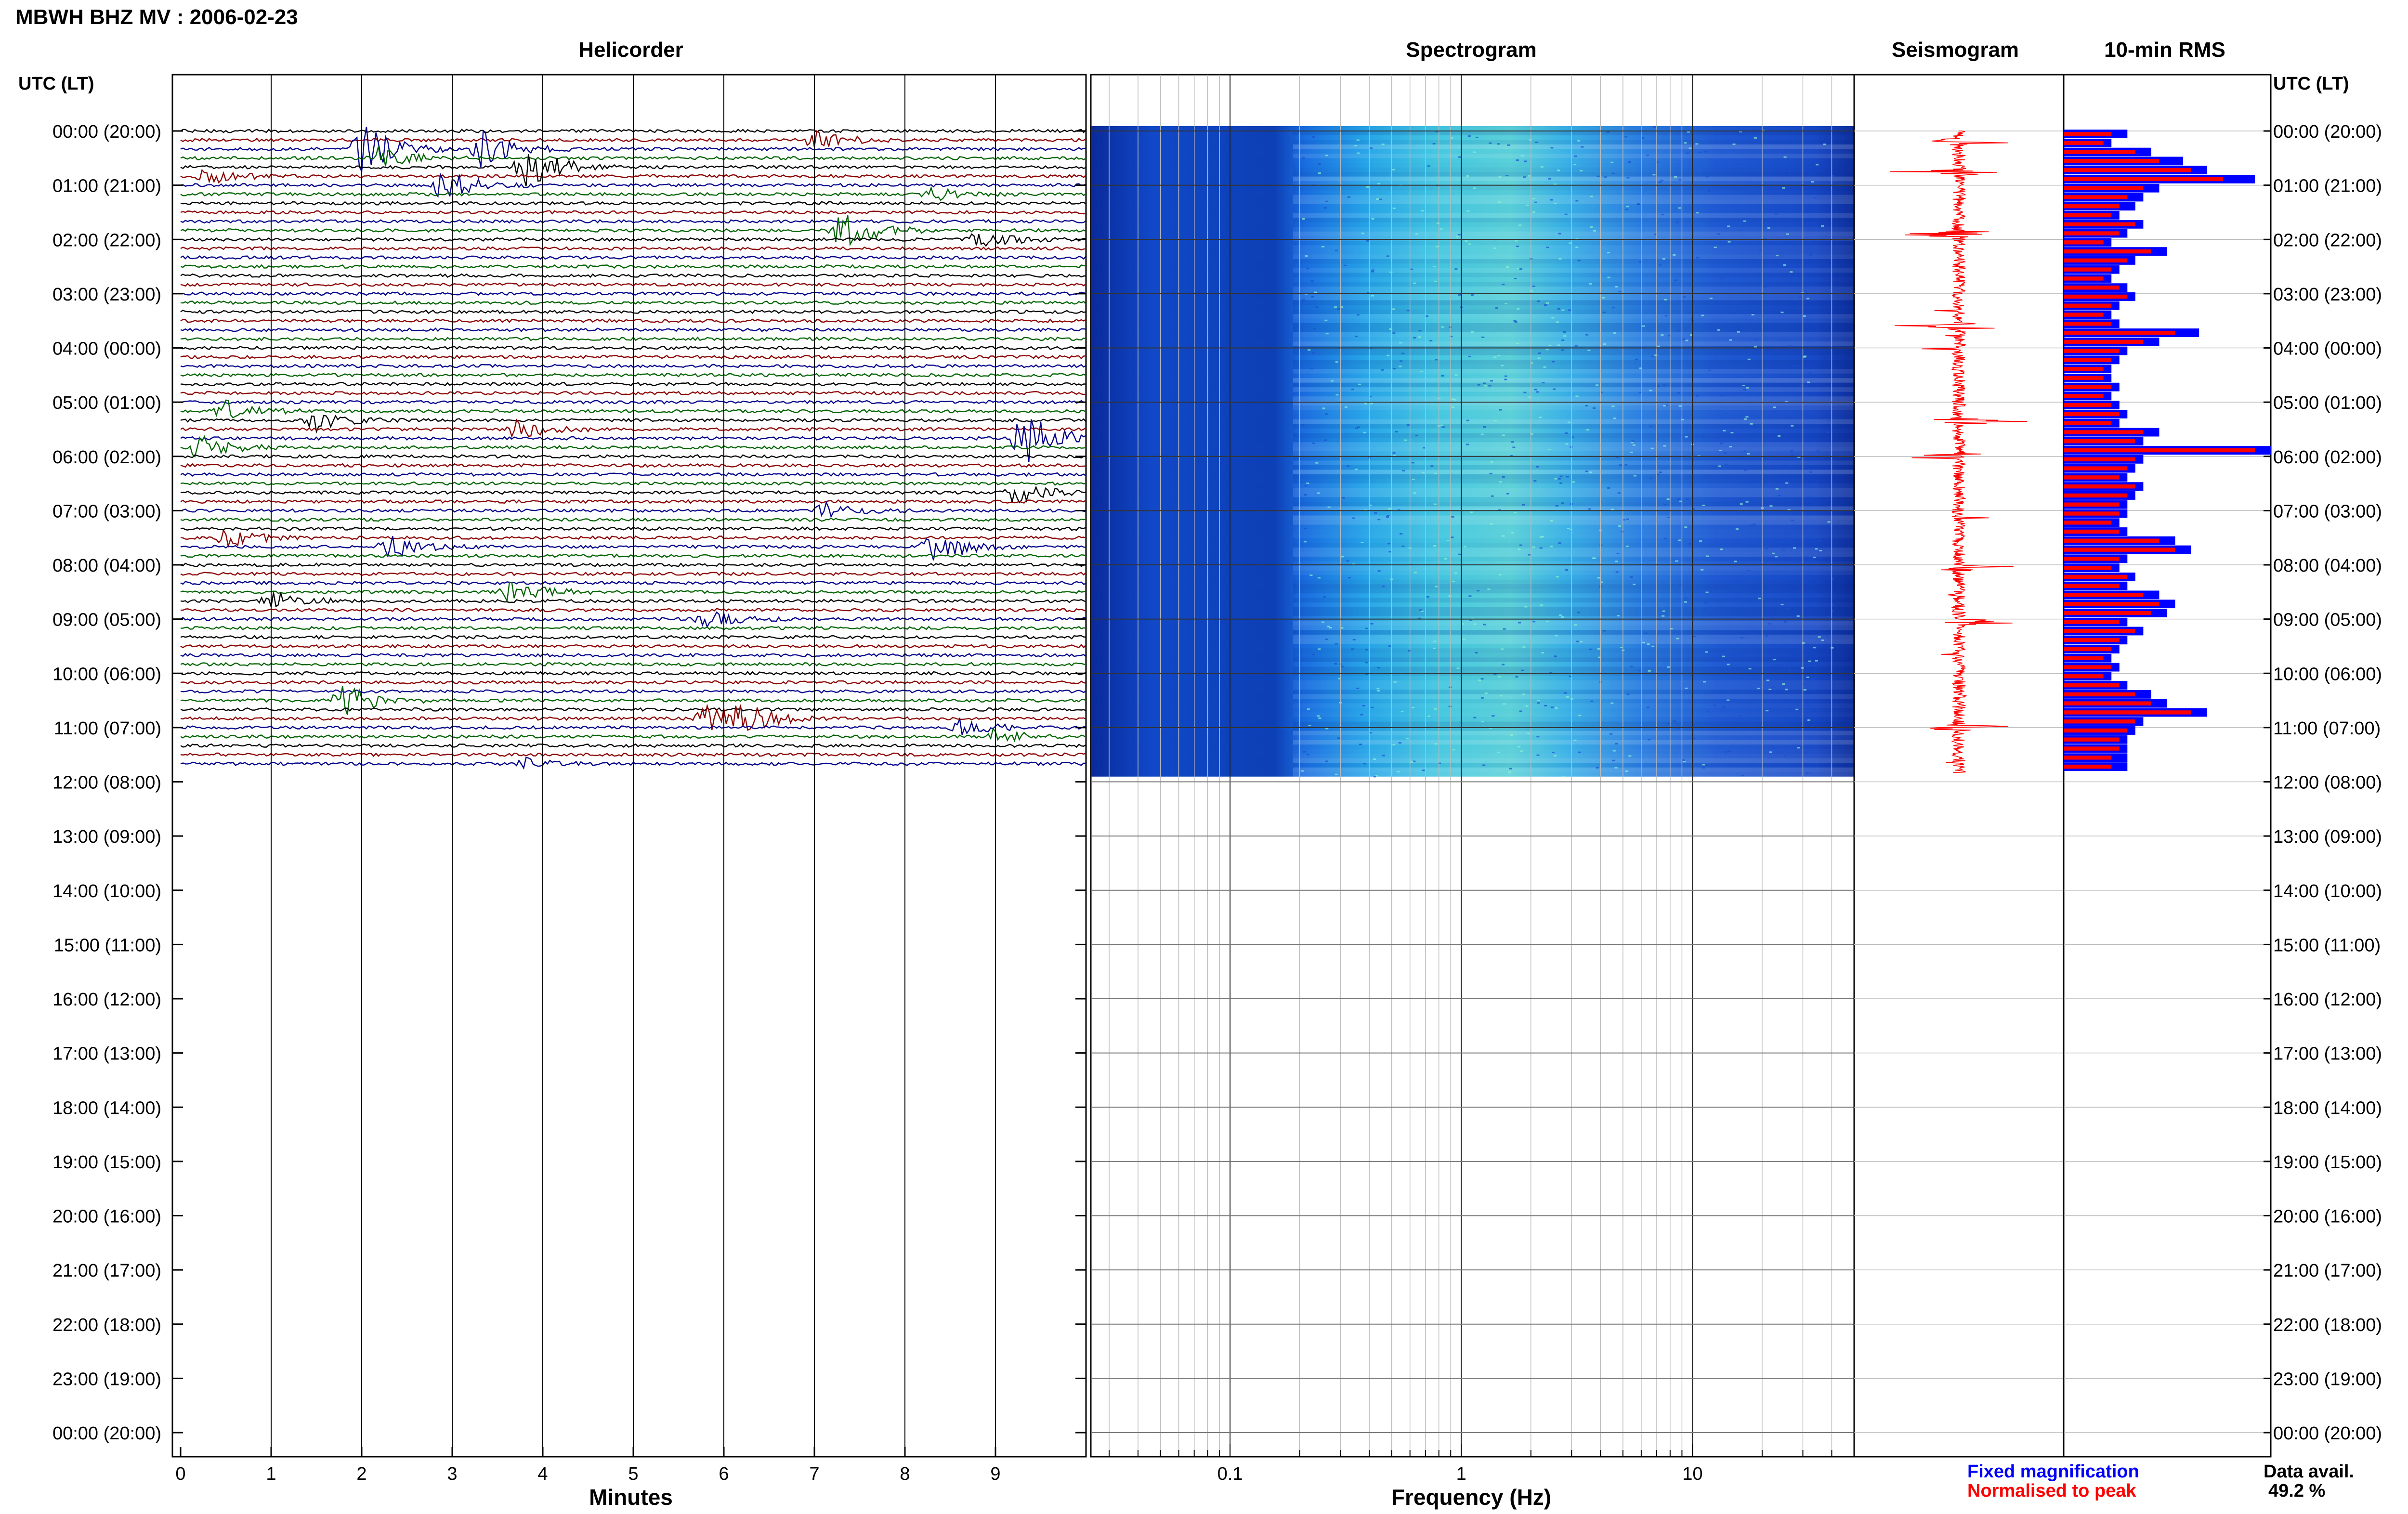 The height and width of the screenshot is (1514, 2408). What do you see at coordinates (2327, 891) in the screenshot?
I see `time-label-right: 14:00 (10:00)` at bounding box center [2327, 891].